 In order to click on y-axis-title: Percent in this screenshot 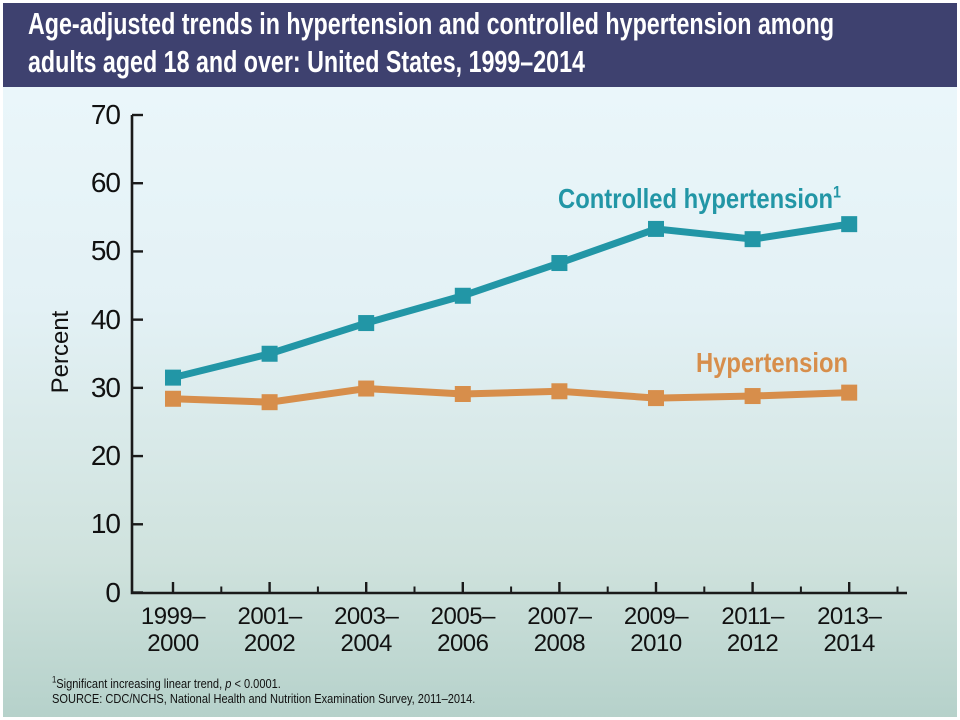, I will do `click(60, 352)`.